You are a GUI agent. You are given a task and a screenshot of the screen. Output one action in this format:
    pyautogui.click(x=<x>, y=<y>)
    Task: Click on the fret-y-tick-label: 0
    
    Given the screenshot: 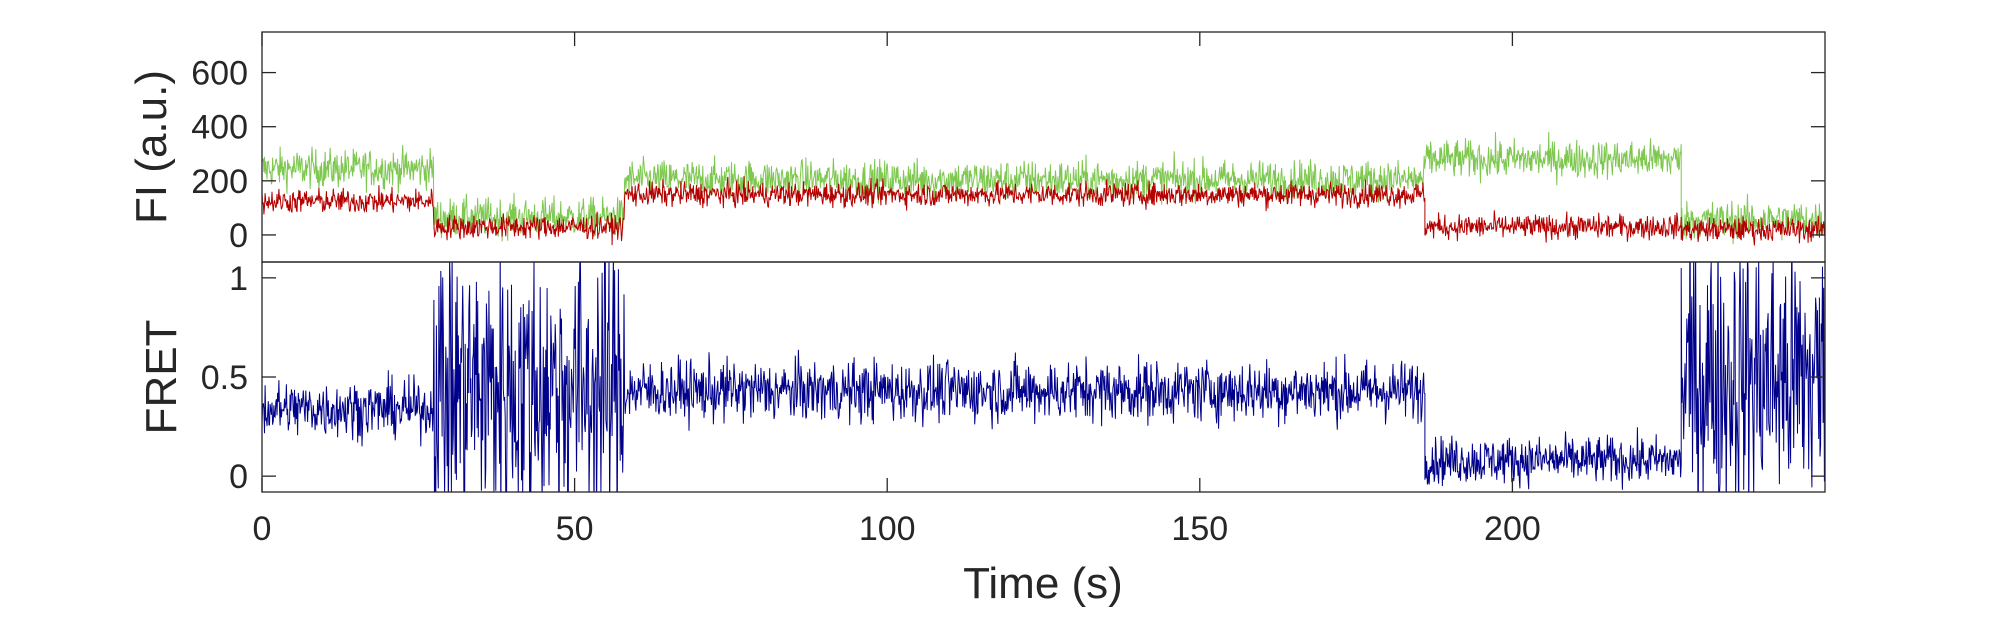 What is the action you would take?
    pyautogui.click(x=238, y=477)
    